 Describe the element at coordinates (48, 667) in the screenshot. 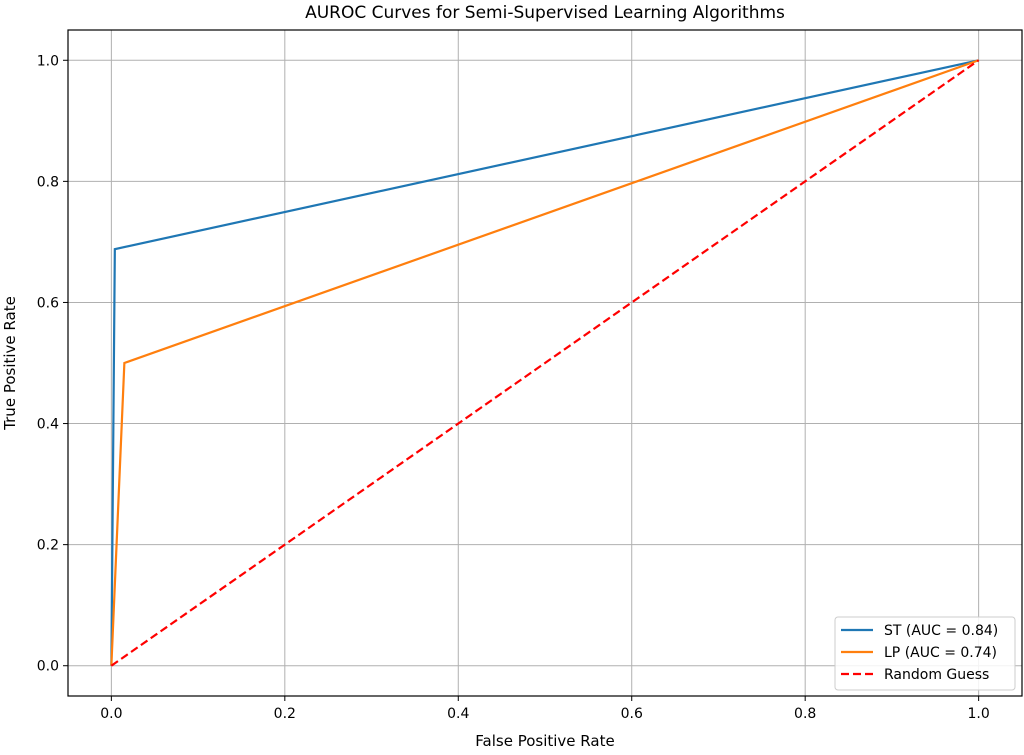

I see `y-tick-label: 0.0` at that location.